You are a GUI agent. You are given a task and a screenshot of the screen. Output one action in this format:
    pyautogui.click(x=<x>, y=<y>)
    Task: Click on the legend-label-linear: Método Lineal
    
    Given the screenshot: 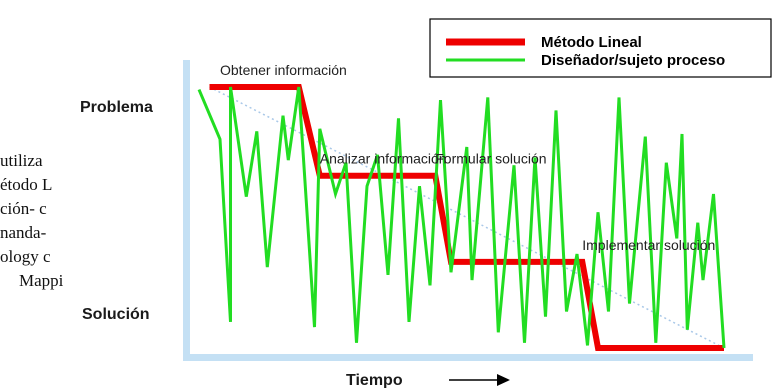 What is the action you would take?
    pyautogui.click(x=591, y=42)
    